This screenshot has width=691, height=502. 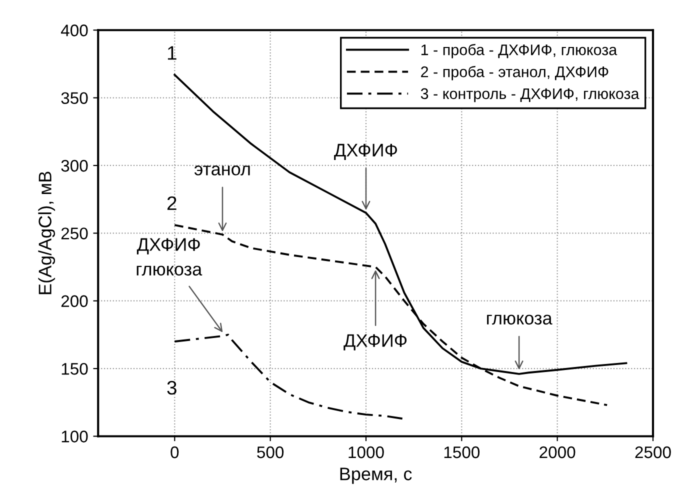 What do you see at coordinates (74, 98) in the screenshot?
I see `y-tick-label: 350` at bounding box center [74, 98].